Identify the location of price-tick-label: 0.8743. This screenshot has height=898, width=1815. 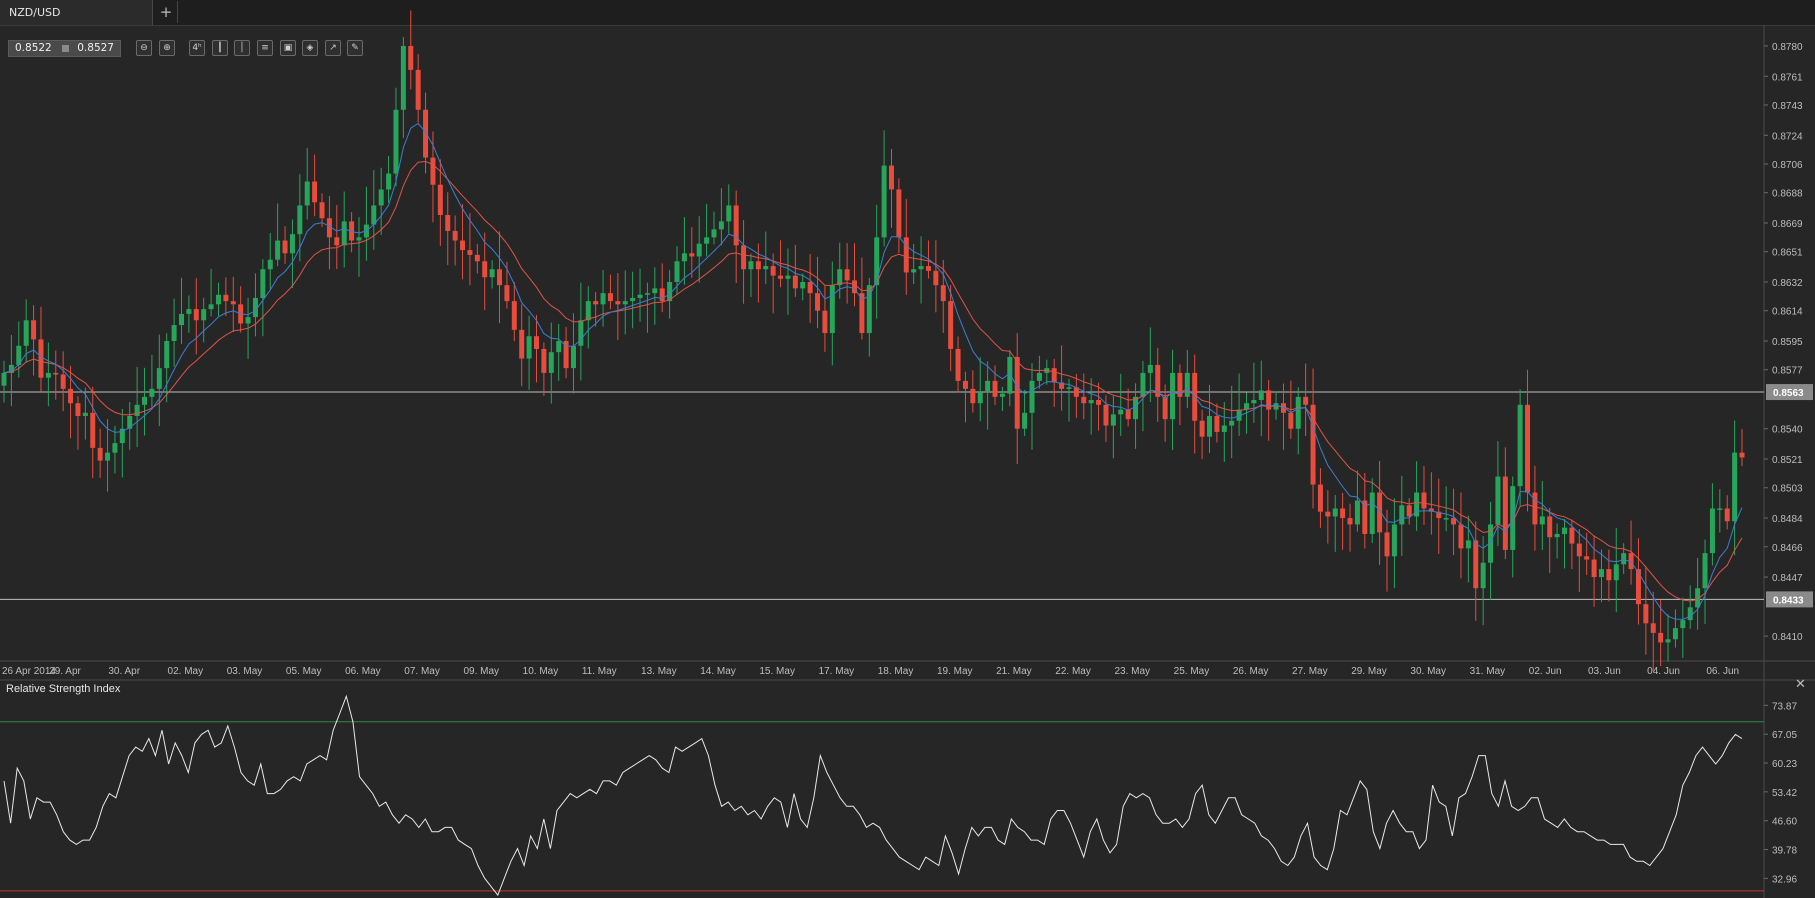
(1787, 106).